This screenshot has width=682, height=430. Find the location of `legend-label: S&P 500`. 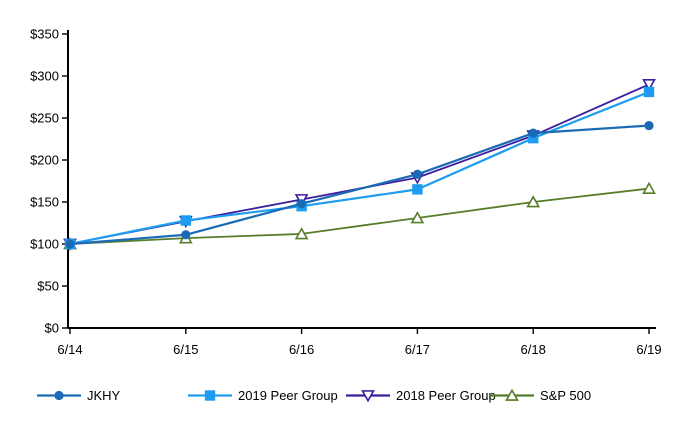

legend-label: S&P 500 is located at coordinates (566, 395).